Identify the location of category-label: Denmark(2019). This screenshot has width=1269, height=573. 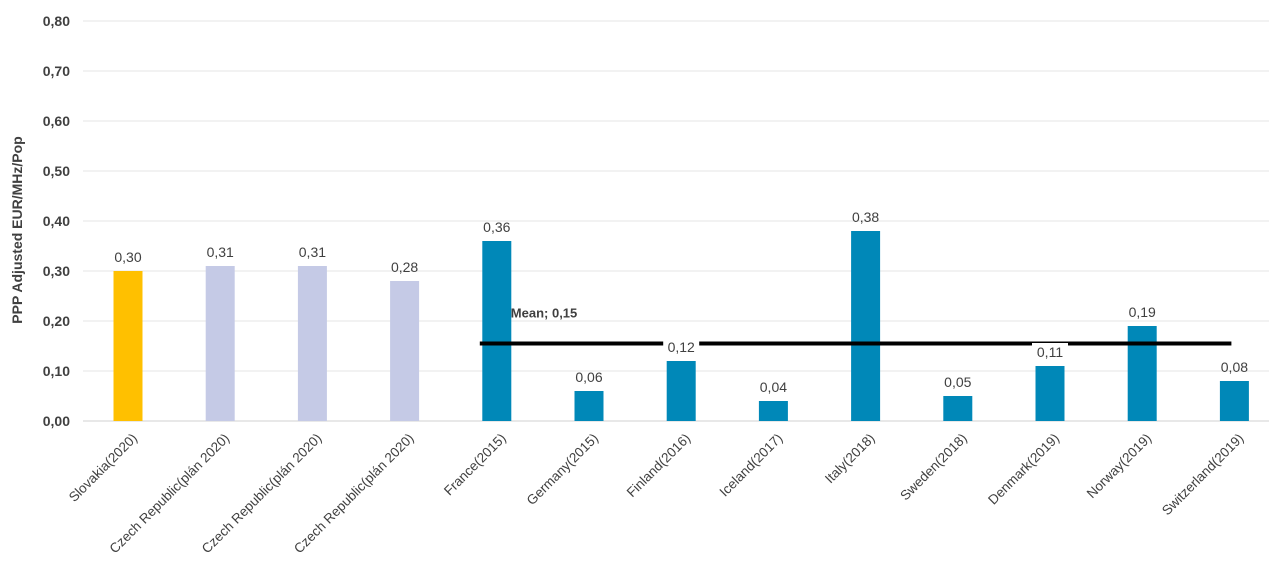
(1023, 469).